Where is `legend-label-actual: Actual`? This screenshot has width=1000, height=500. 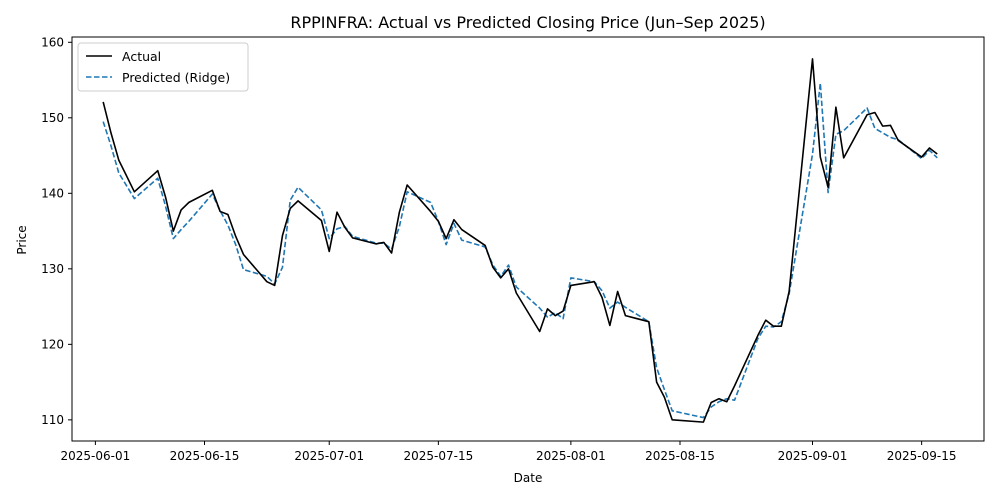 legend-label-actual: Actual is located at coordinates (141, 56).